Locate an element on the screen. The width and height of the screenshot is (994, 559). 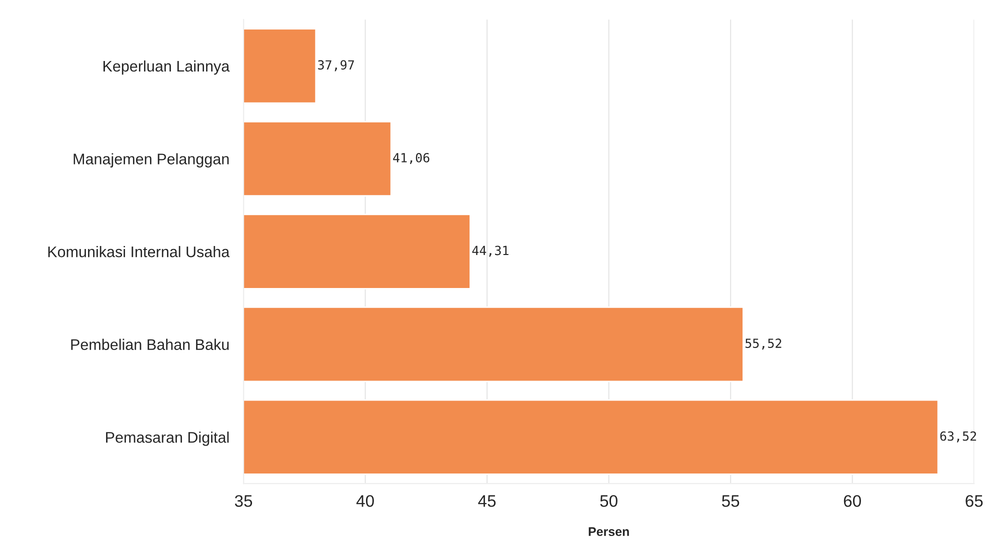
data-label: 55,52 is located at coordinates (764, 344).